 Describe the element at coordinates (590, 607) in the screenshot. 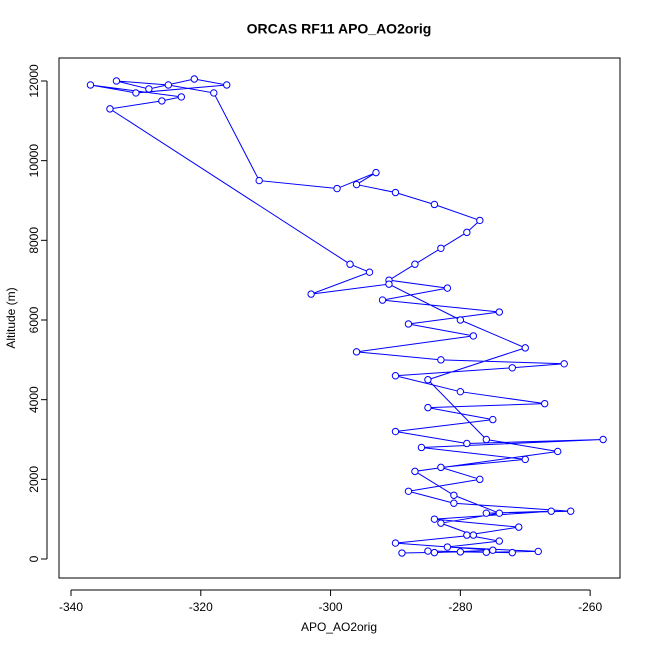

I see `x-tick-label: -260` at that location.